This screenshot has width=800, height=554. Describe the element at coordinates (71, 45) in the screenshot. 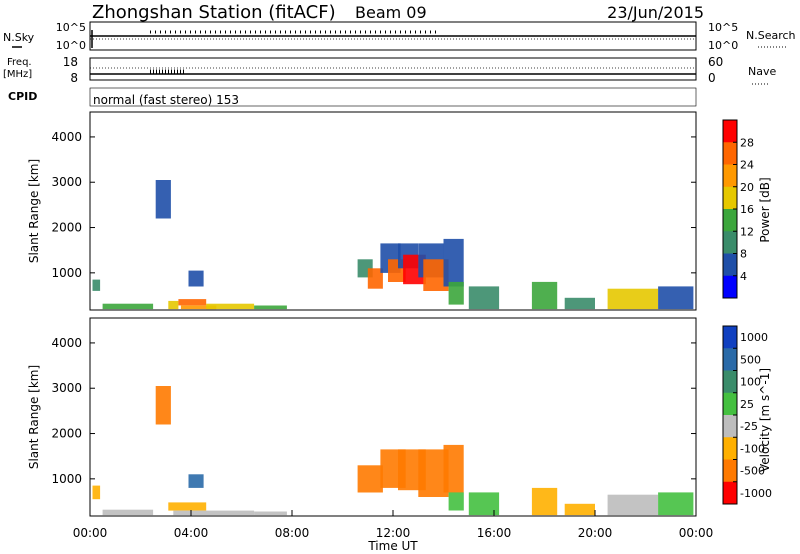

I see `nsky-tick-low: 10^0` at that location.